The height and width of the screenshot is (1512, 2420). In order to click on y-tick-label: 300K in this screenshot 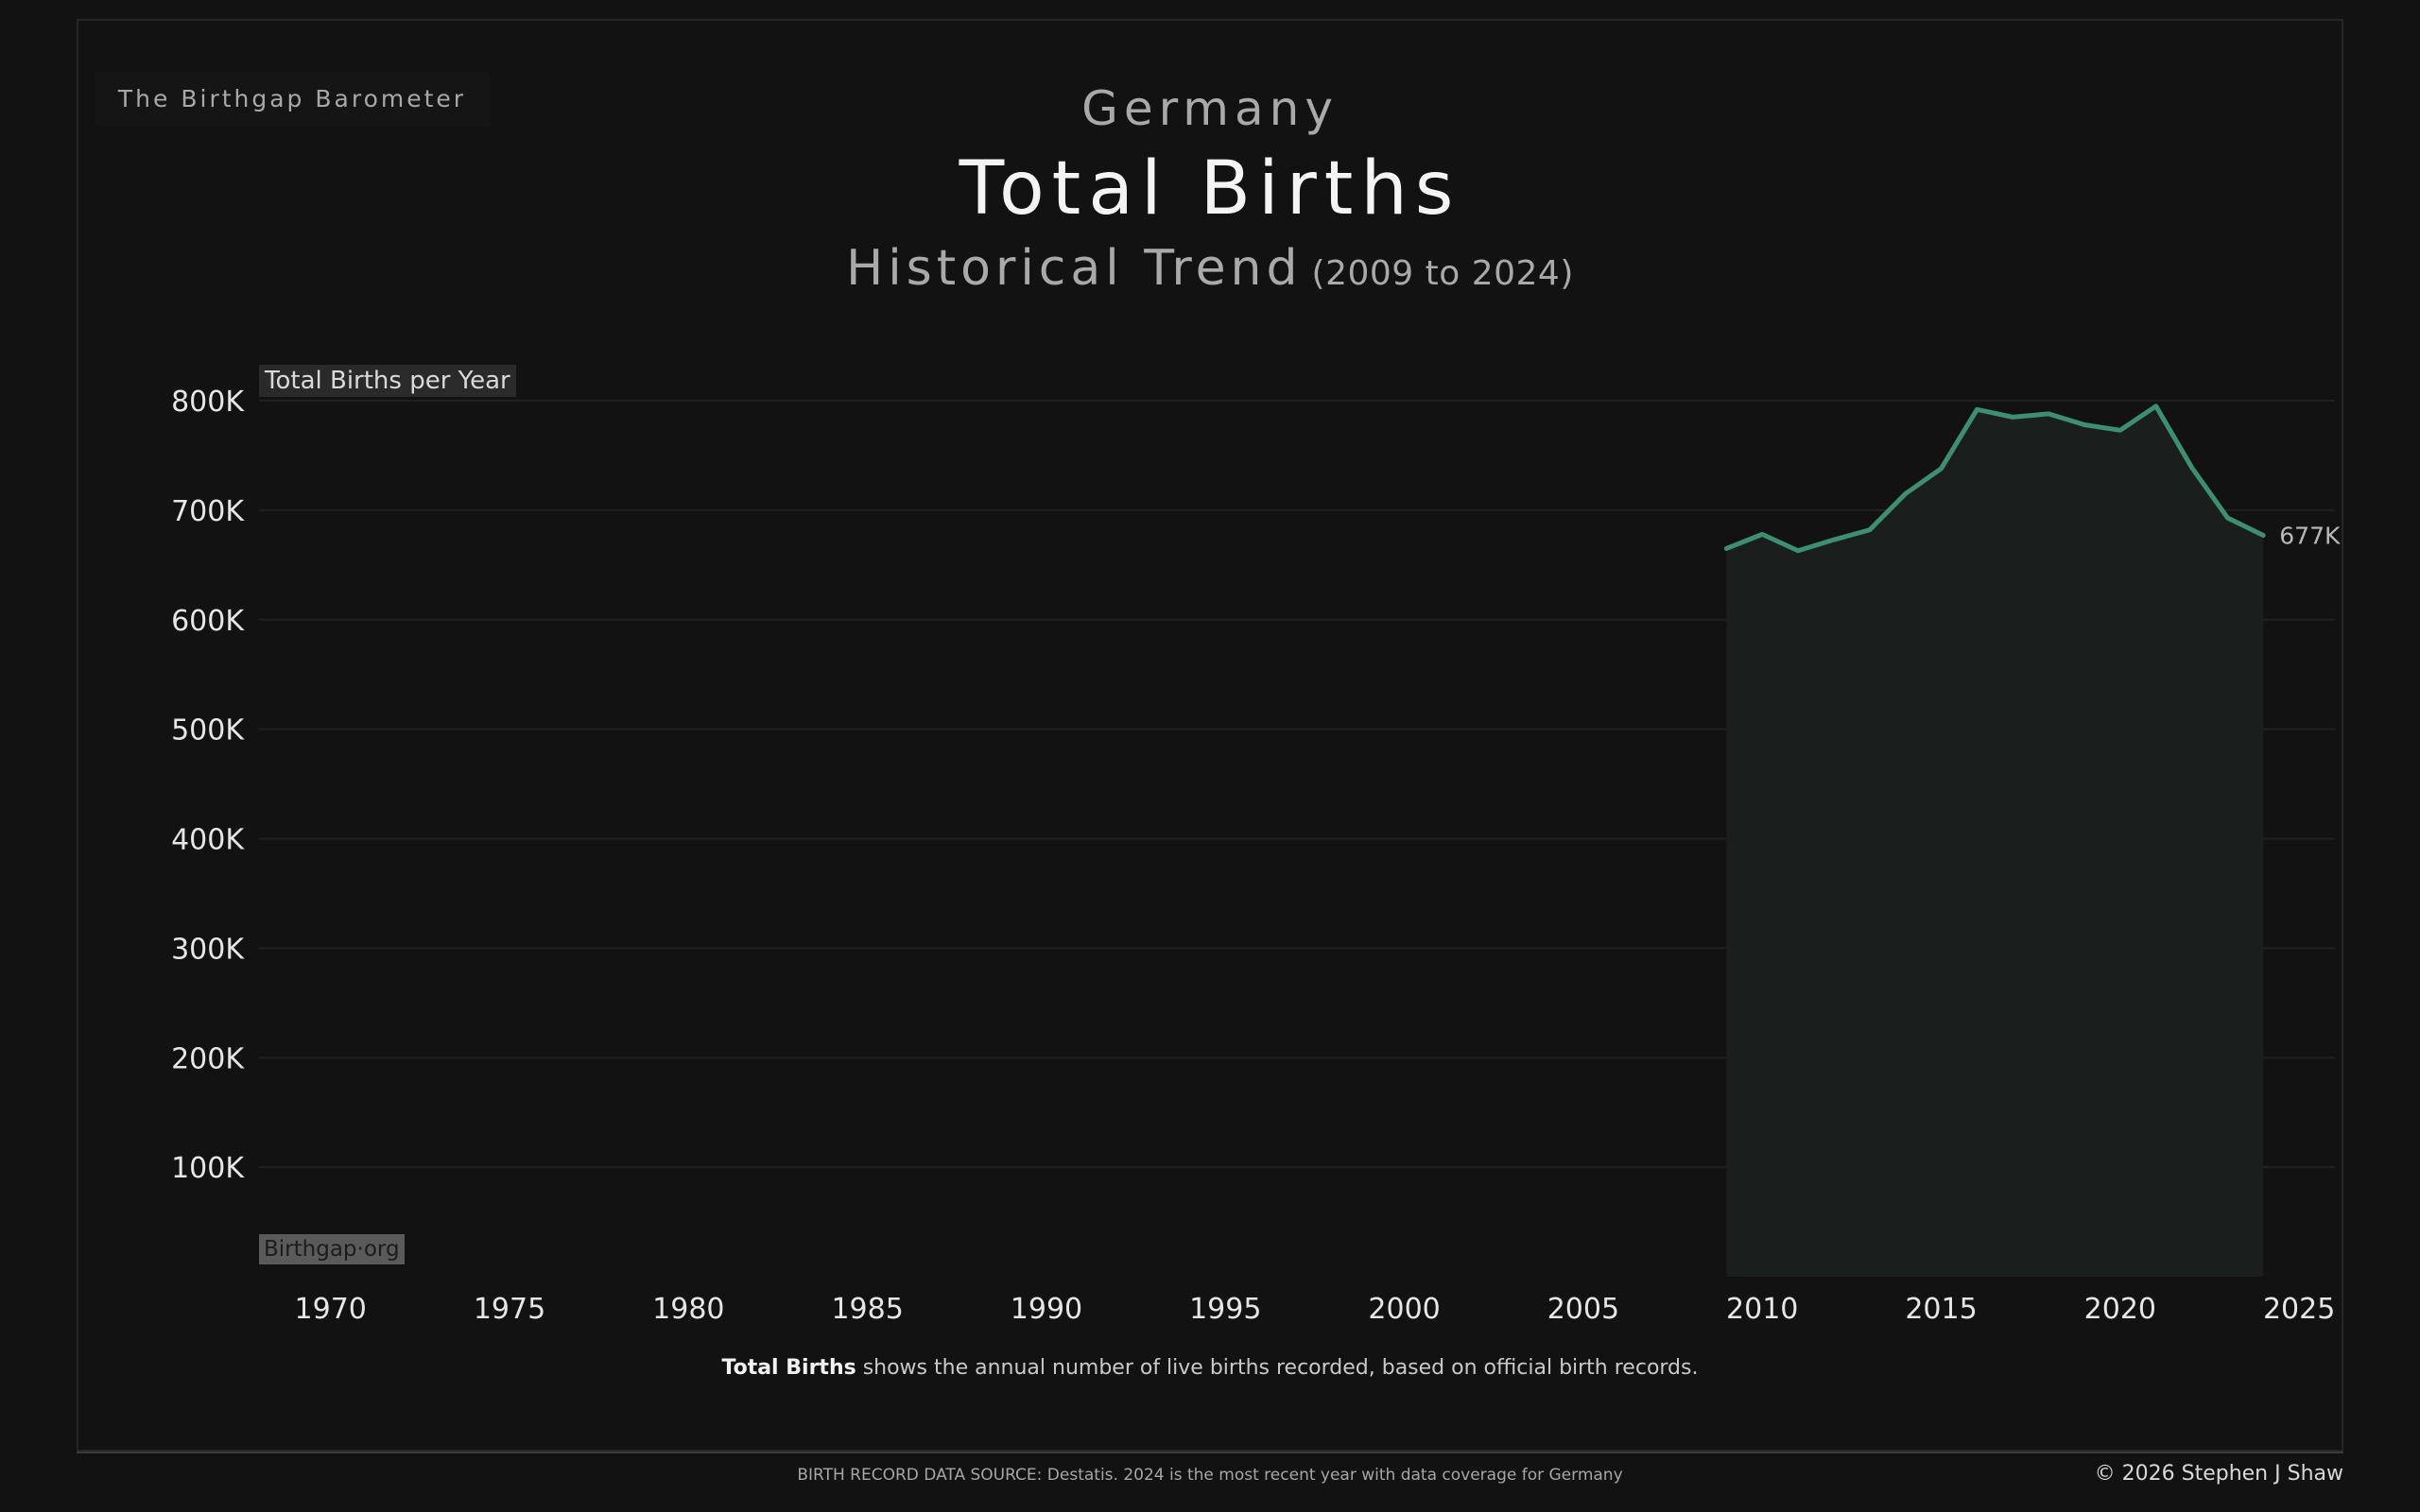, I will do `click(208, 949)`.